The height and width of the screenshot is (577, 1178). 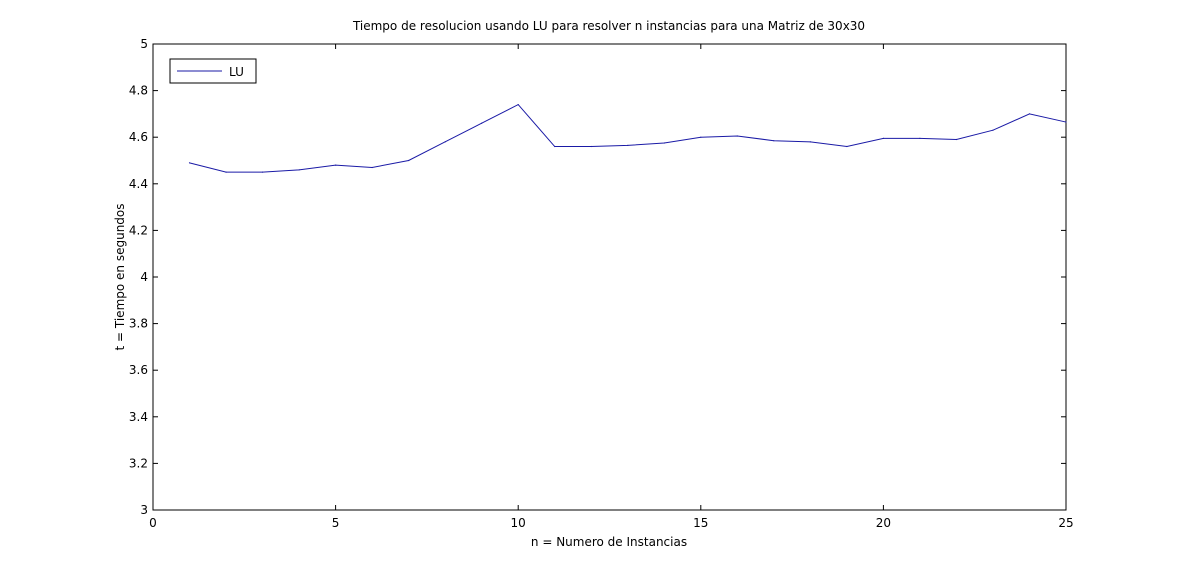 What do you see at coordinates (153, 523) in the screenshot?
I see `x-tick-label: 0` at bounding box center [153, 523].